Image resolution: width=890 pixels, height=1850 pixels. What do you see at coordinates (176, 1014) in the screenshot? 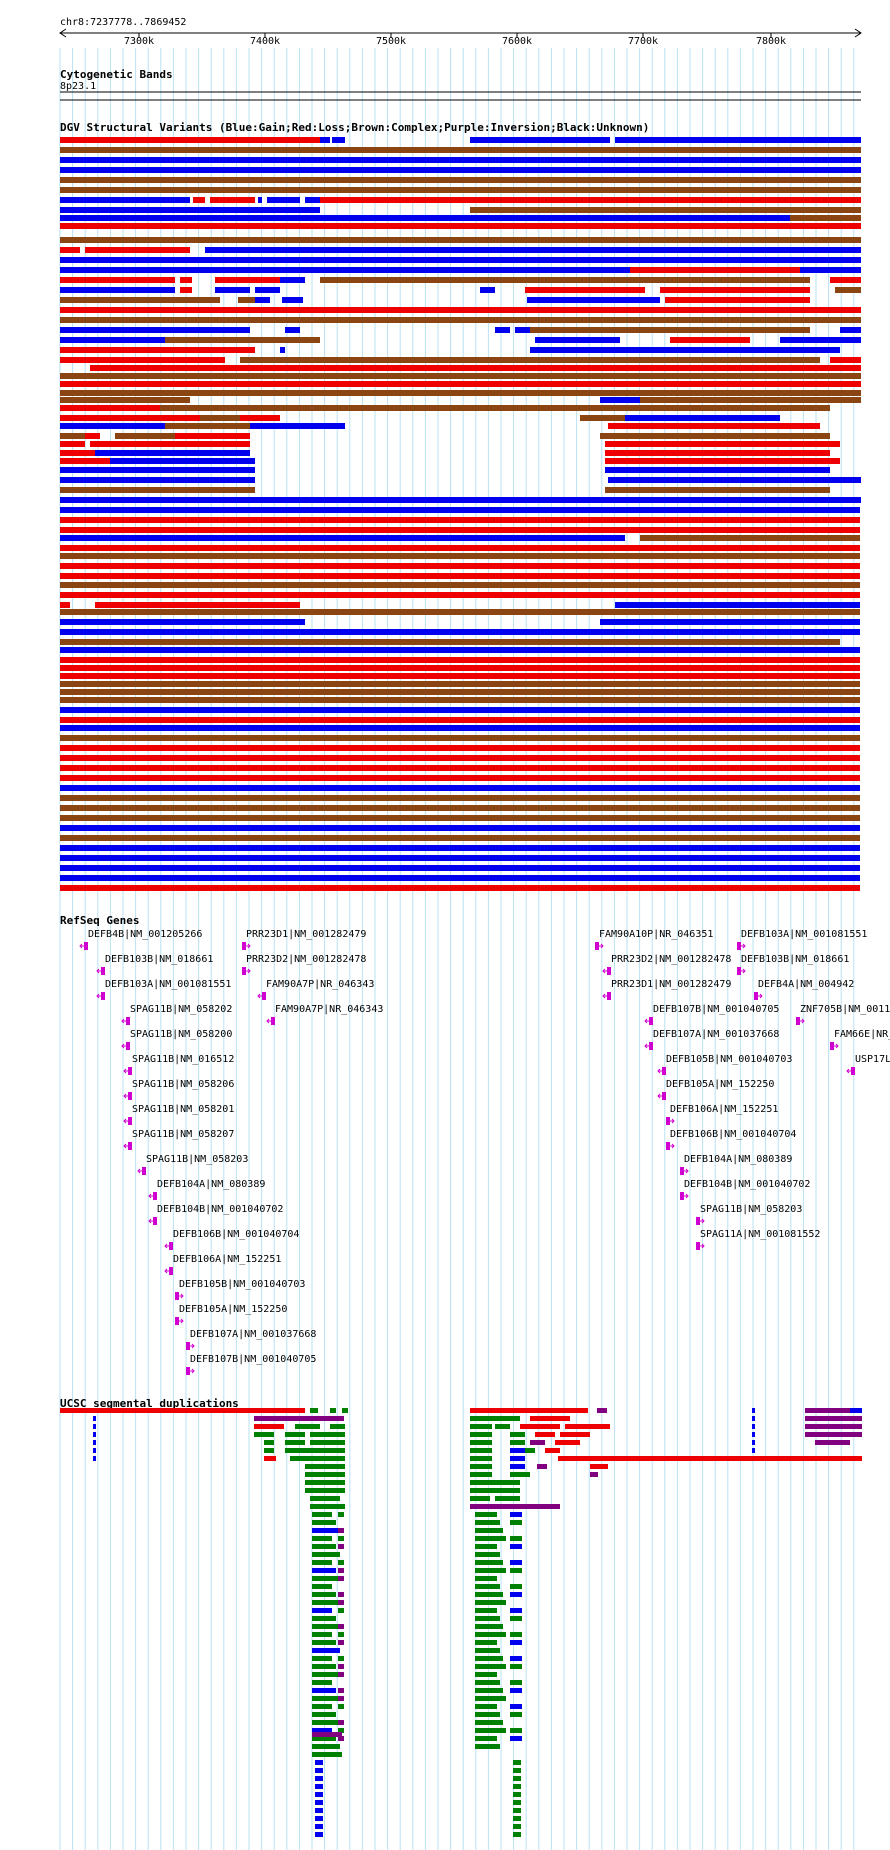
I see `refseq-gene: SPAG11B|NM_058202` at bounding box center [176, 1014].